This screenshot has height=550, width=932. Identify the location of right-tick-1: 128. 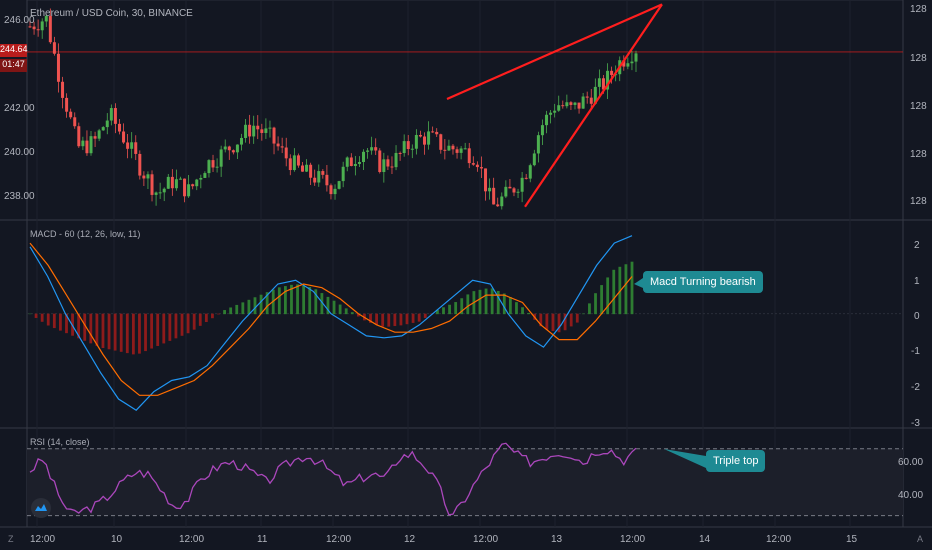
(918, 9).